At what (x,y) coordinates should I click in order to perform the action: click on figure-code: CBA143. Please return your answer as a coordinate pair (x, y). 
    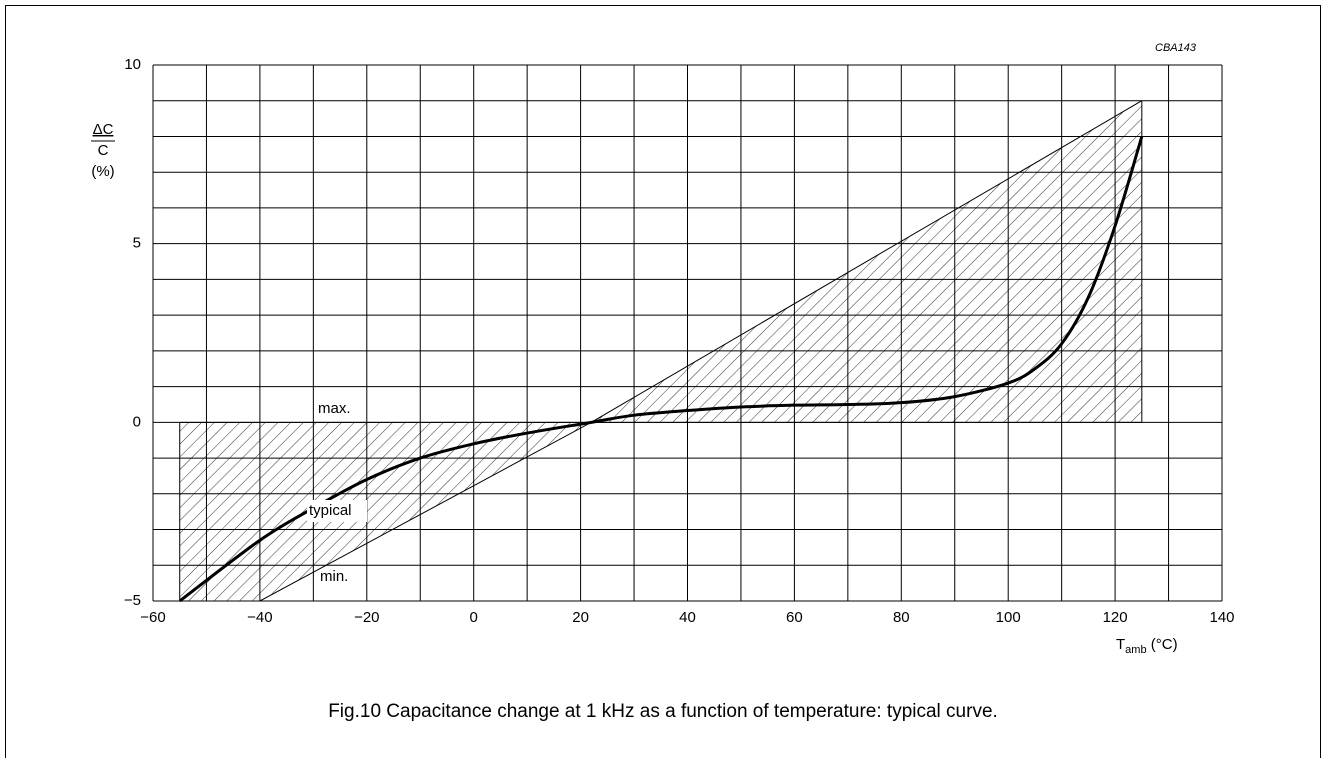
    Looking at the image, I should click on (1176, 48).